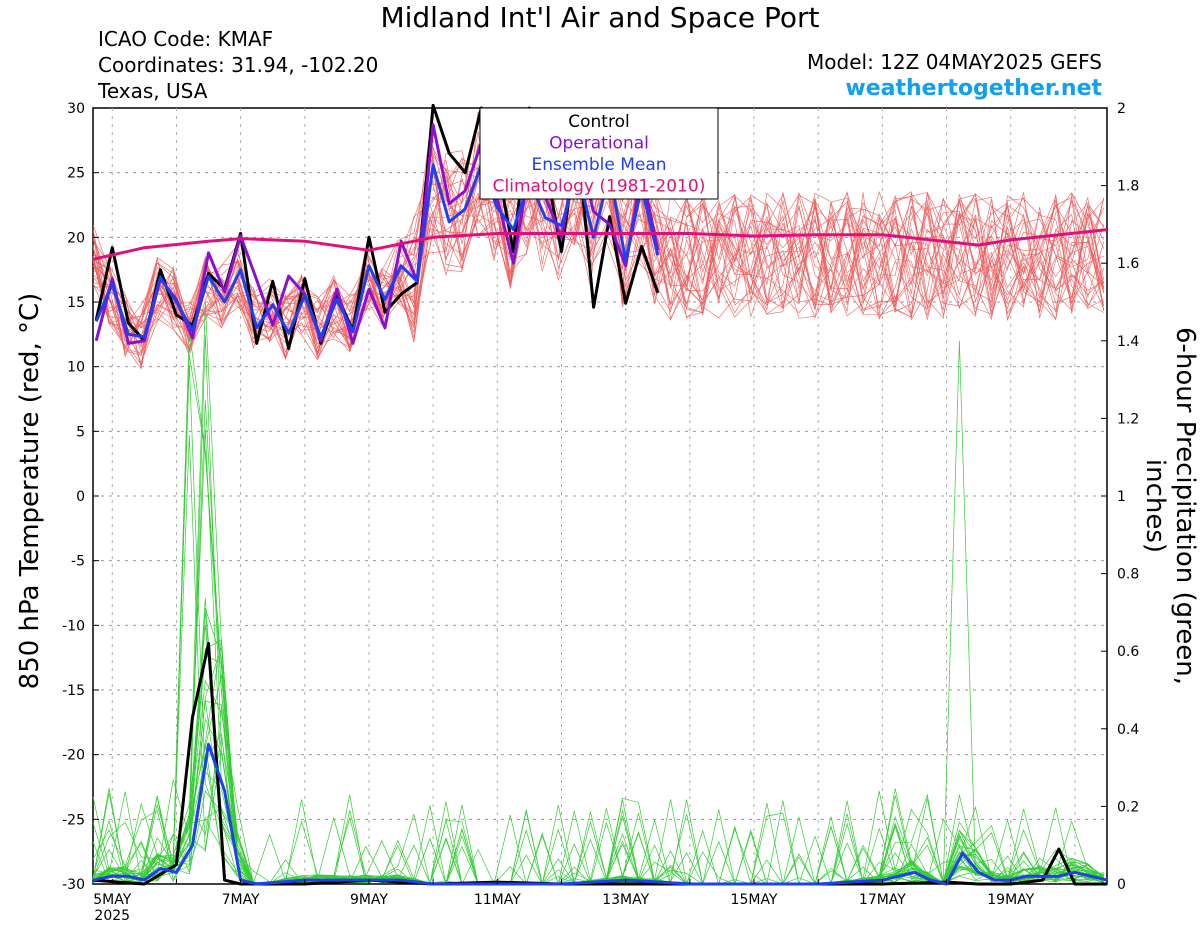 This screenshot has width=1200, height=927. I want to click on x-tick-label: 9MAY, so click(369, 900).